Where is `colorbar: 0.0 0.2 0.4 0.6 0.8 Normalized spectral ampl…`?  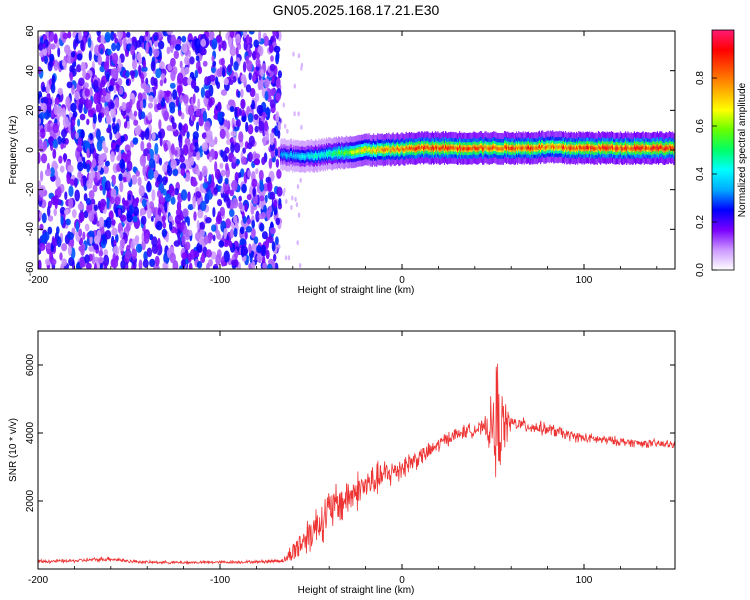 colorbar: 0.0 0.2 0.4 0.6 0.8 Normalized spectral ampl… is located at coordinates (721, 153).